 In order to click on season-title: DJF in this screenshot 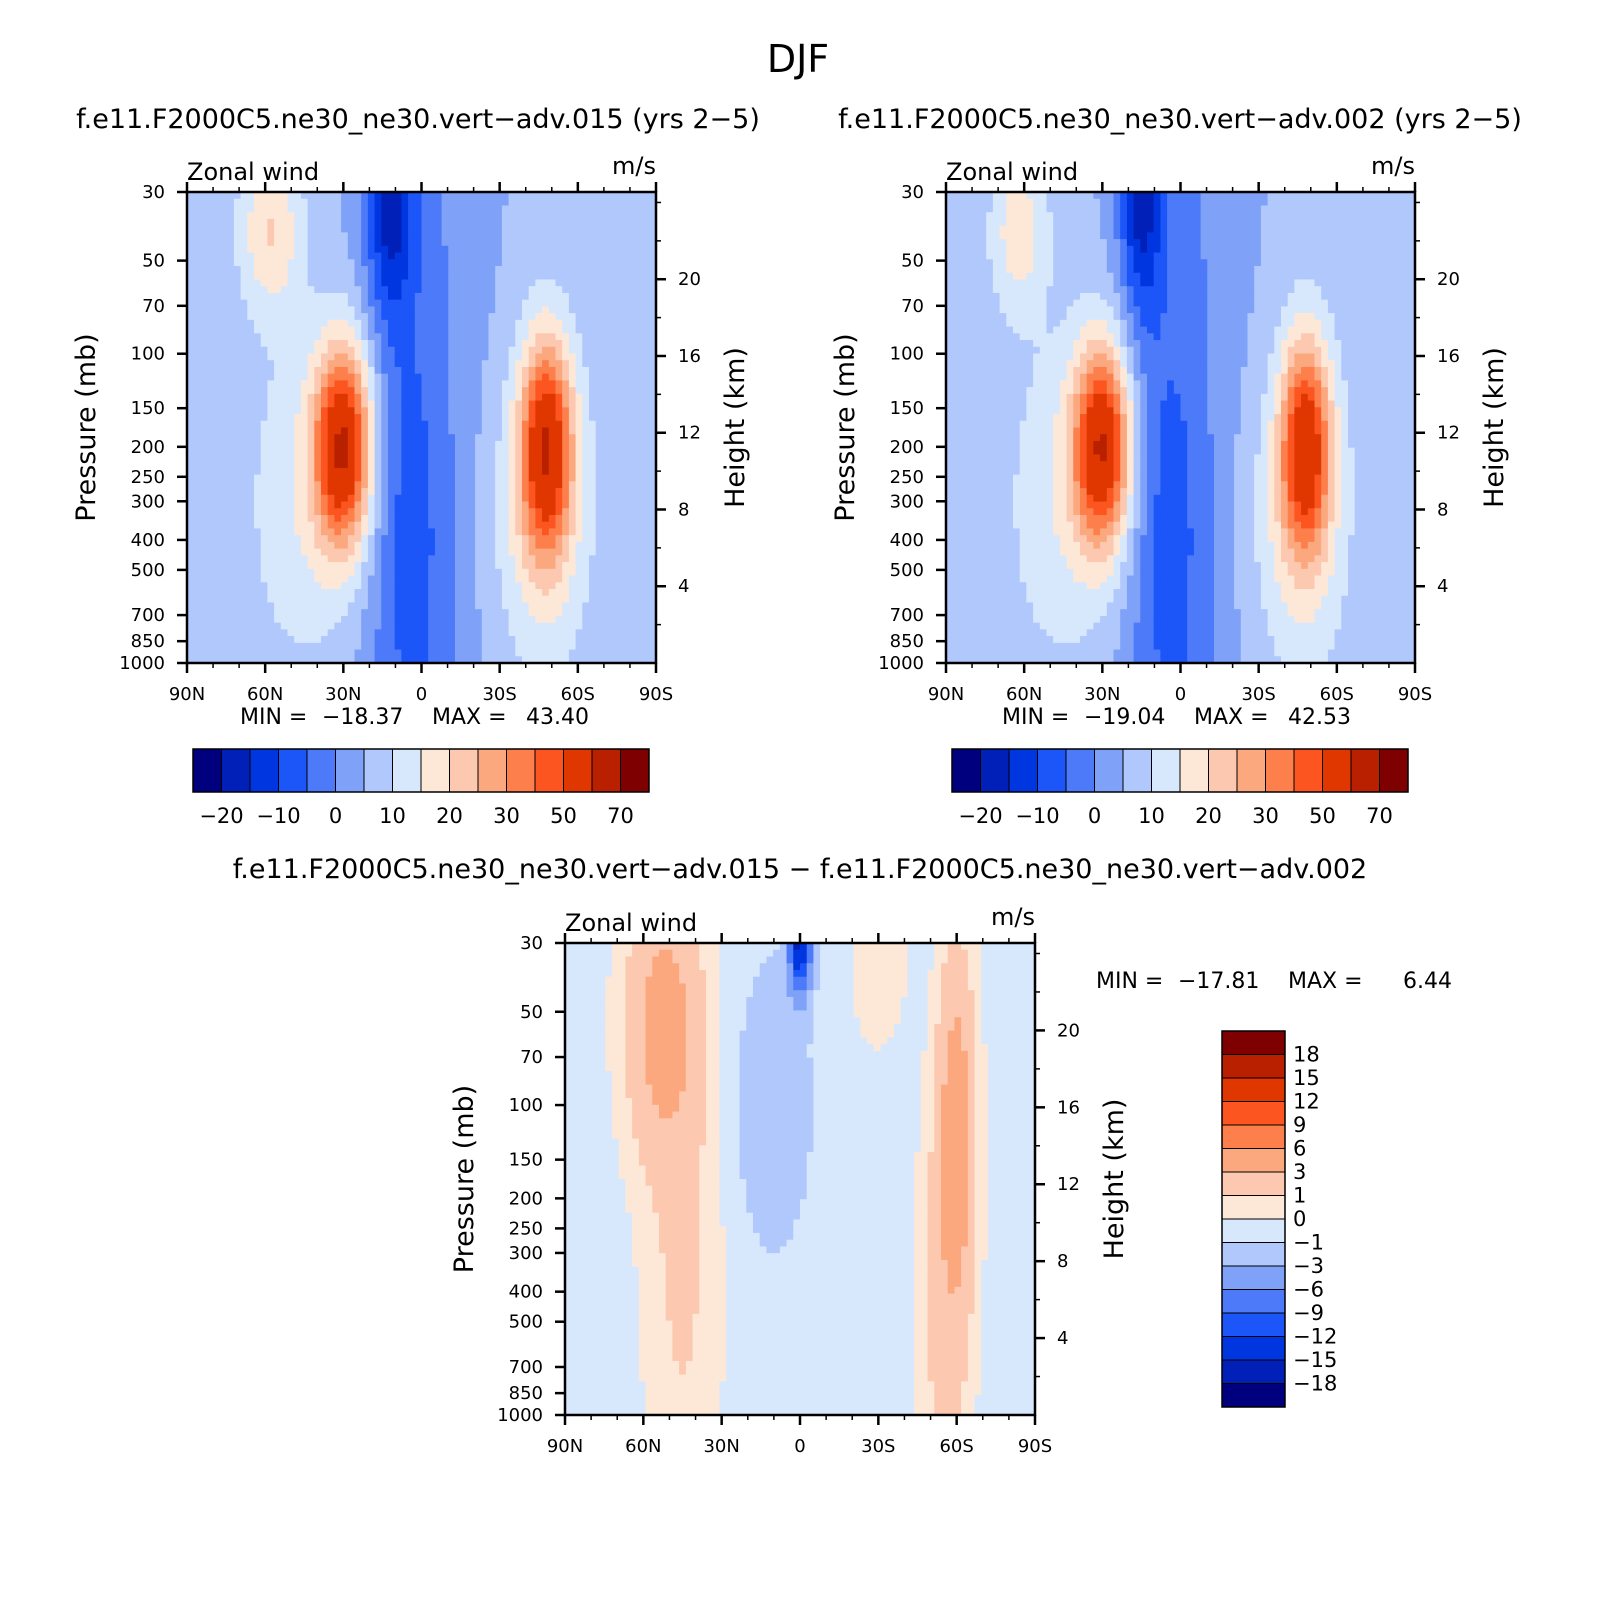, I will do `click(798, 59)`.